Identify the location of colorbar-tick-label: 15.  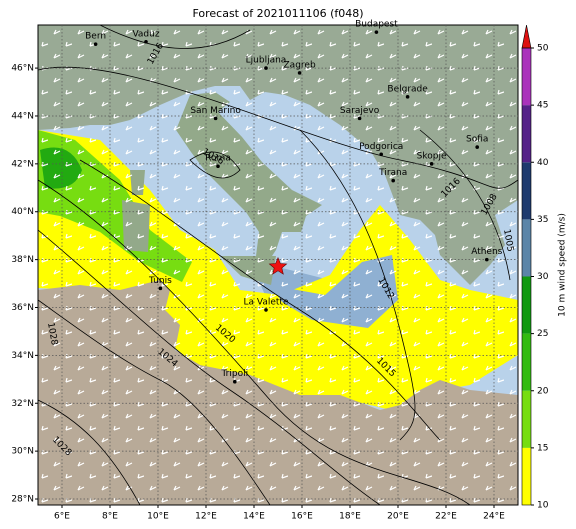
(542, 448).